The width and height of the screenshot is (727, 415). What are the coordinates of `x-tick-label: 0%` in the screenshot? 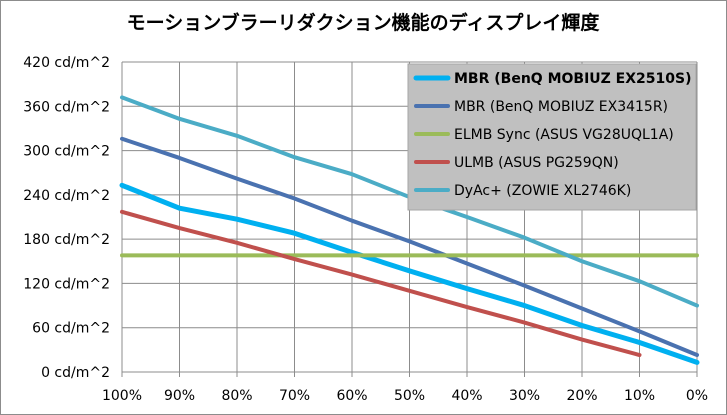 It's located at (697, 396).